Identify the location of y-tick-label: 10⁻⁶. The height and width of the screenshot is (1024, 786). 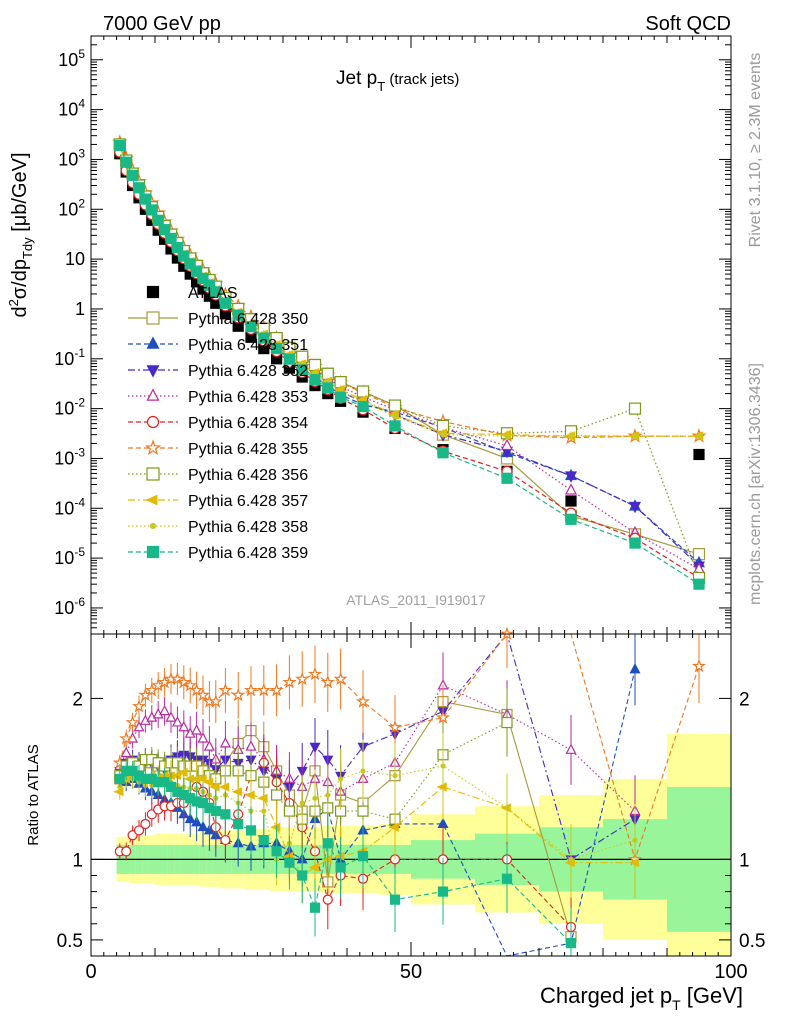
(69, 606).